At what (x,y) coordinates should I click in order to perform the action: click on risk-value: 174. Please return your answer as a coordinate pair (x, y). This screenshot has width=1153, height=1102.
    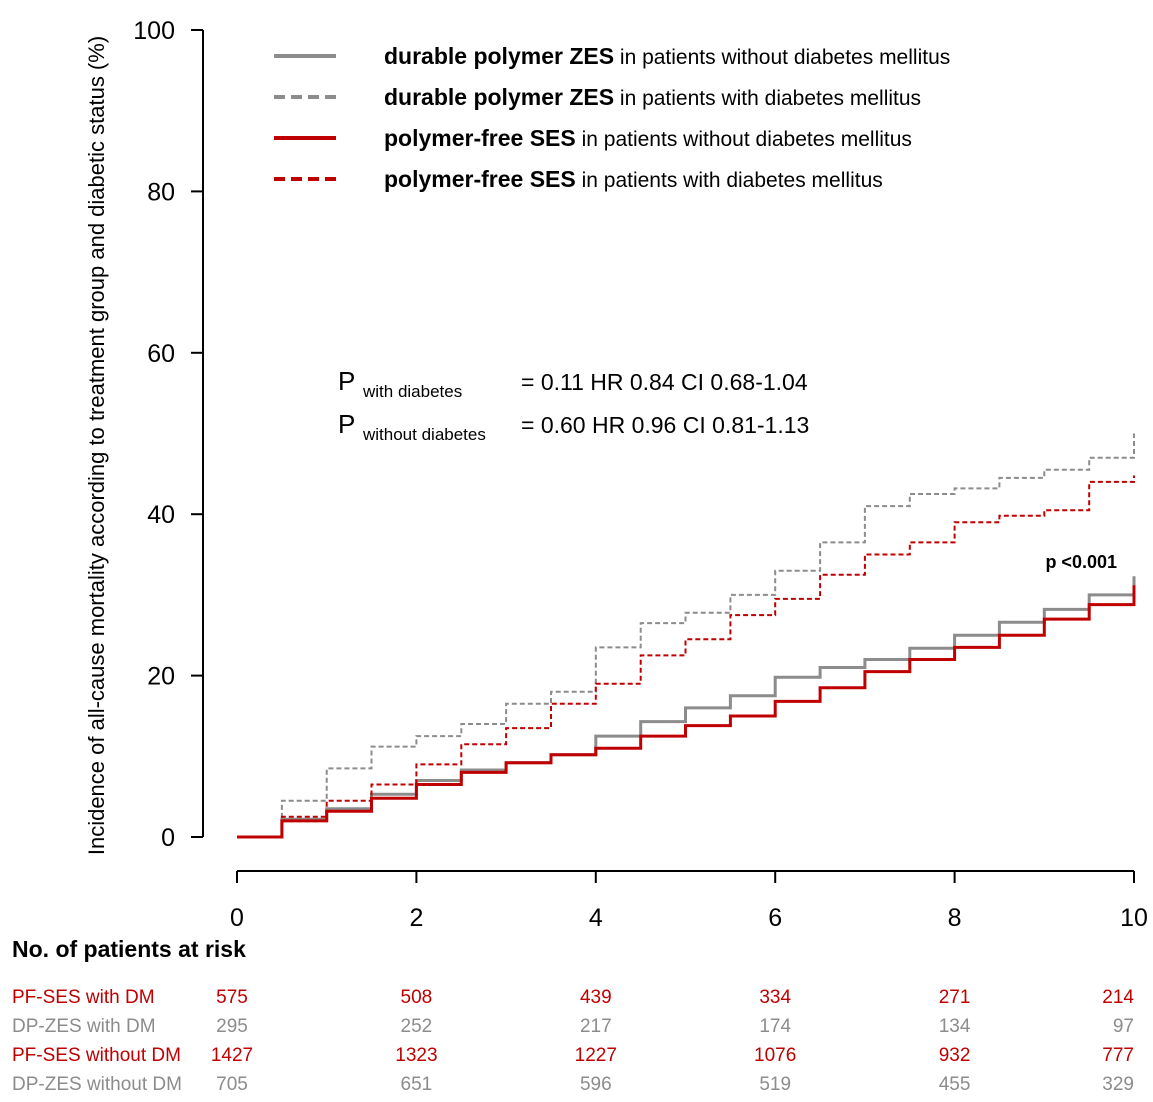
    Looking at the image, I should click on (775, 1026).